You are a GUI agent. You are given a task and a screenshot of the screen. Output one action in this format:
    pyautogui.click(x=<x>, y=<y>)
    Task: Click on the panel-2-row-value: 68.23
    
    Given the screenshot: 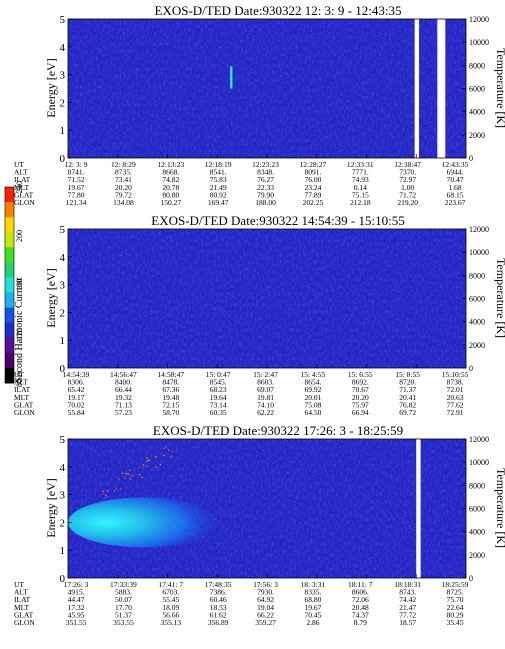 What is the action you would take?
    pyautogui.click(x=218, y=389)
    